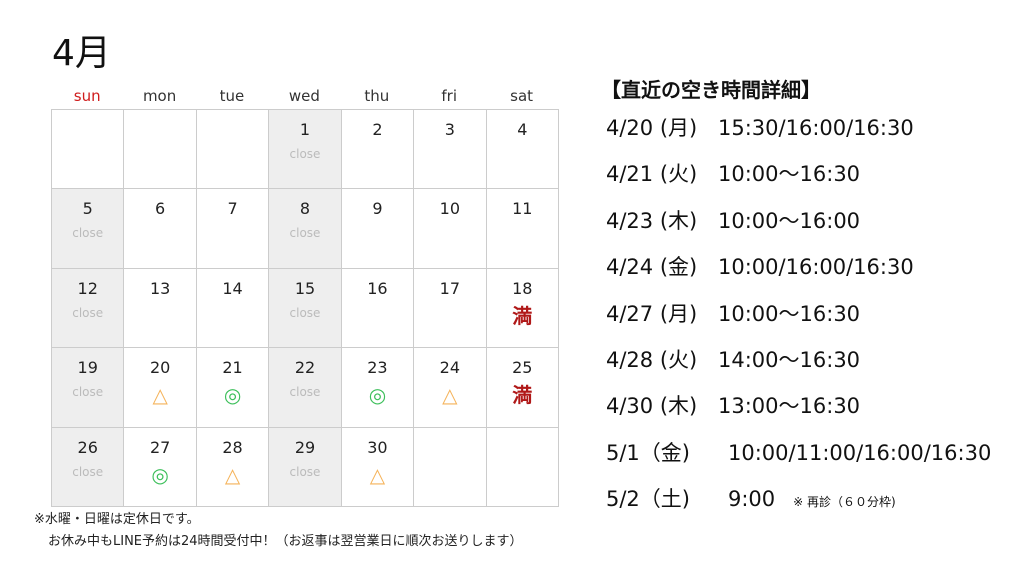 This screenshot has height=576, width=1024. What do you see at coordinates (233, 229) in the screenshot?
I see `calendar-day: 7` at bounding box center [233, 229].